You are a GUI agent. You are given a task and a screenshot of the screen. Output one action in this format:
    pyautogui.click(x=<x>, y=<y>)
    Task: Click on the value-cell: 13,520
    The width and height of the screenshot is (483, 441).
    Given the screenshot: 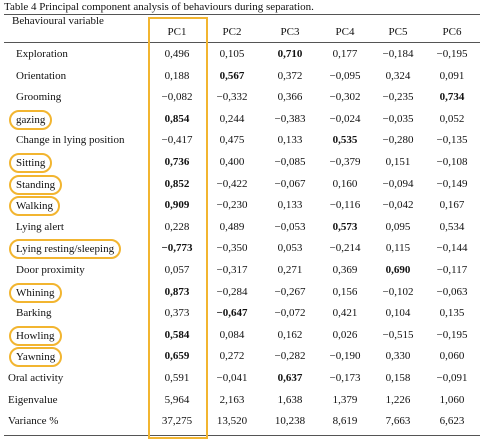 What is the action you would take?
    pyautogui.click(x=232, y=421)
    